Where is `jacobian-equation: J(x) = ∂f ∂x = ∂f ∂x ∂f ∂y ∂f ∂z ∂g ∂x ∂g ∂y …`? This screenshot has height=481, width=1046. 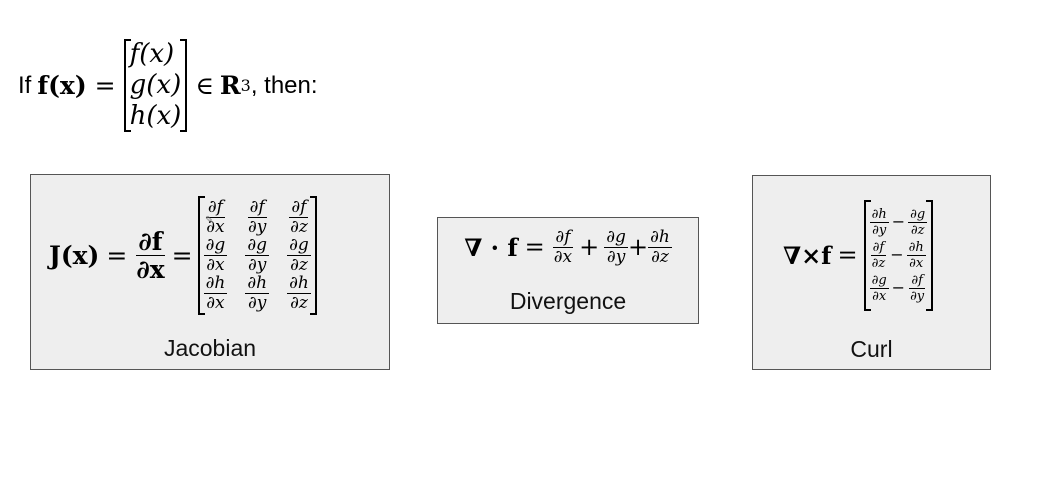 jacobian-equation: J(x) = ∂f ∂x = ∂f ∂x ∂f ∂y ∂f ∂z ∂g ∂x ∂g ∂y … is located at coordinates (183, 255).